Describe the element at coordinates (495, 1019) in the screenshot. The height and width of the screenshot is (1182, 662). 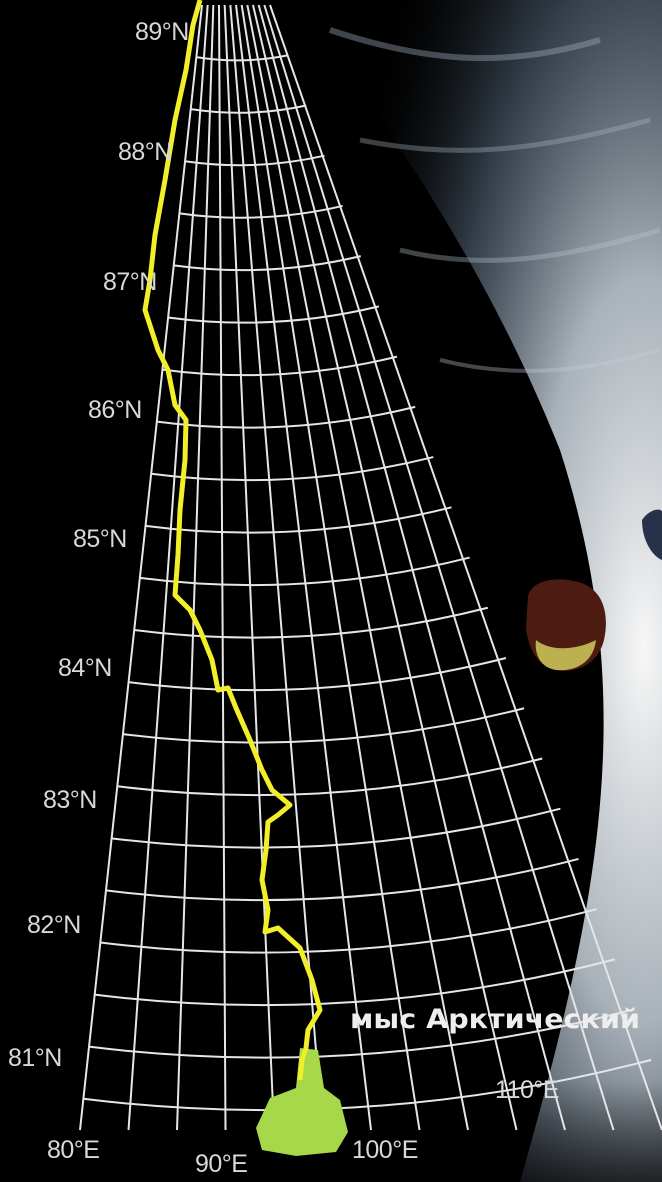
I see `place-label: мыс Арктический` at that location.